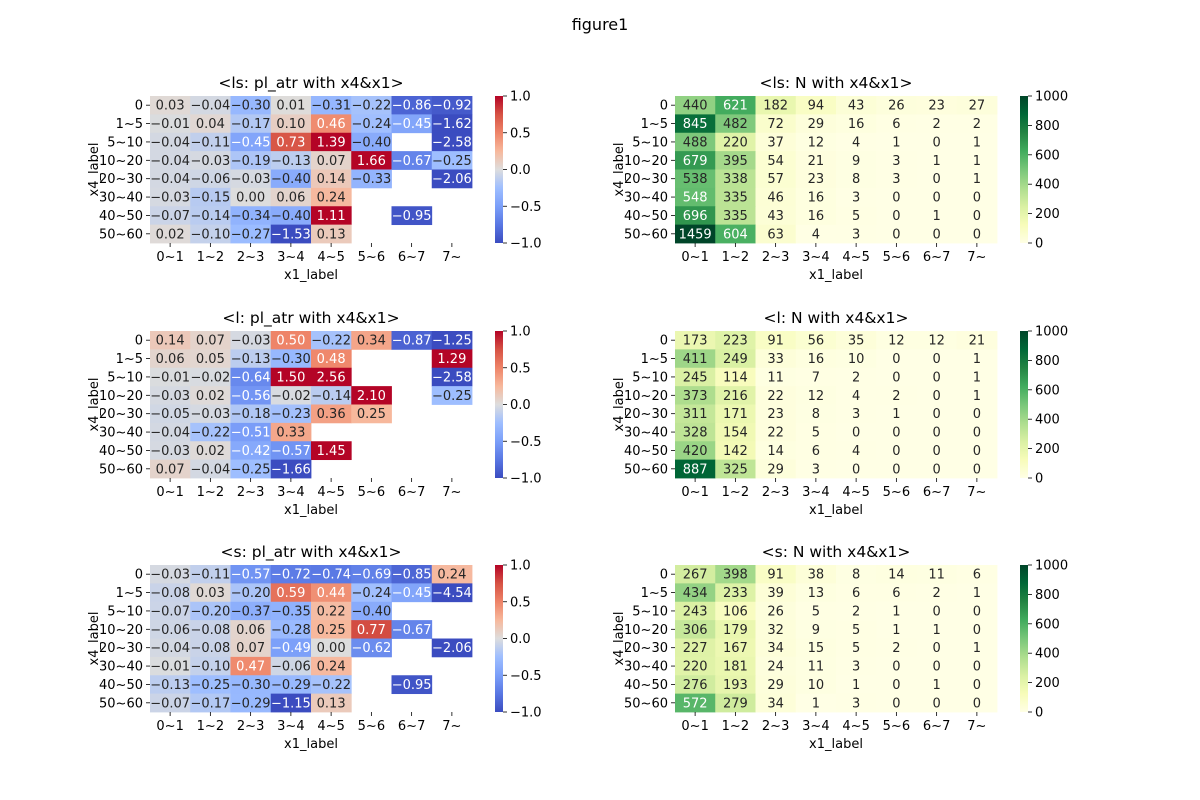 Image resolution: width=1200 pixels, height=800 pixels. What do you see at coordinates (210, 685) in the screenshot?
I see `cell-value-label: −0.25` at bounding box center [210, 685].